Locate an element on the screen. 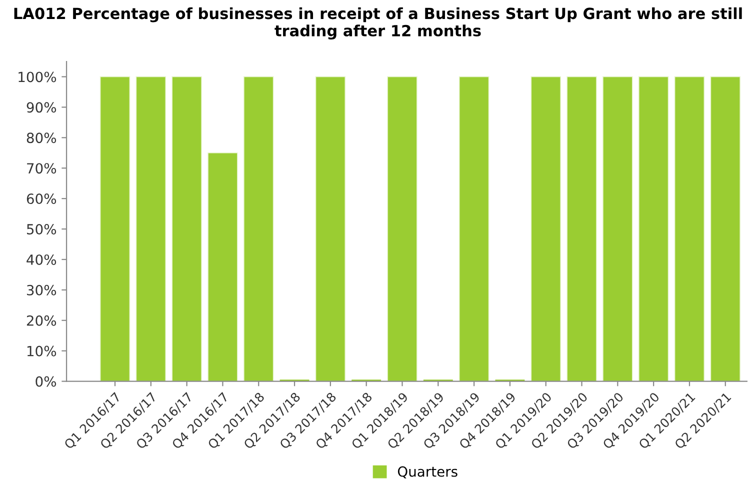 This screenshot has width=756, height=492. y-tick-label: 10% is located at coordinates (41, 351).